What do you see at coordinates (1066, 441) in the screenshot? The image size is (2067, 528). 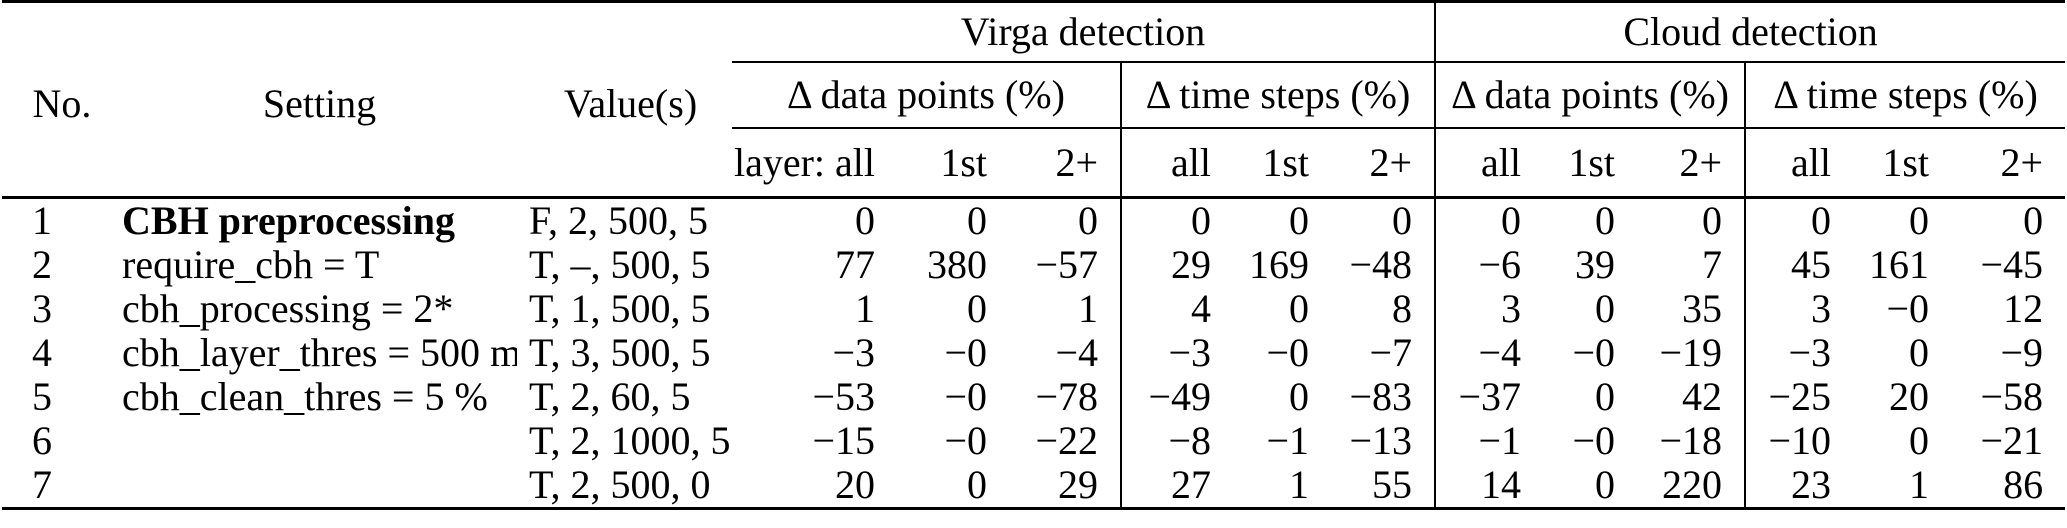 I see `cell-virga-dp-2: −22` at bounding box center [1066, 441].